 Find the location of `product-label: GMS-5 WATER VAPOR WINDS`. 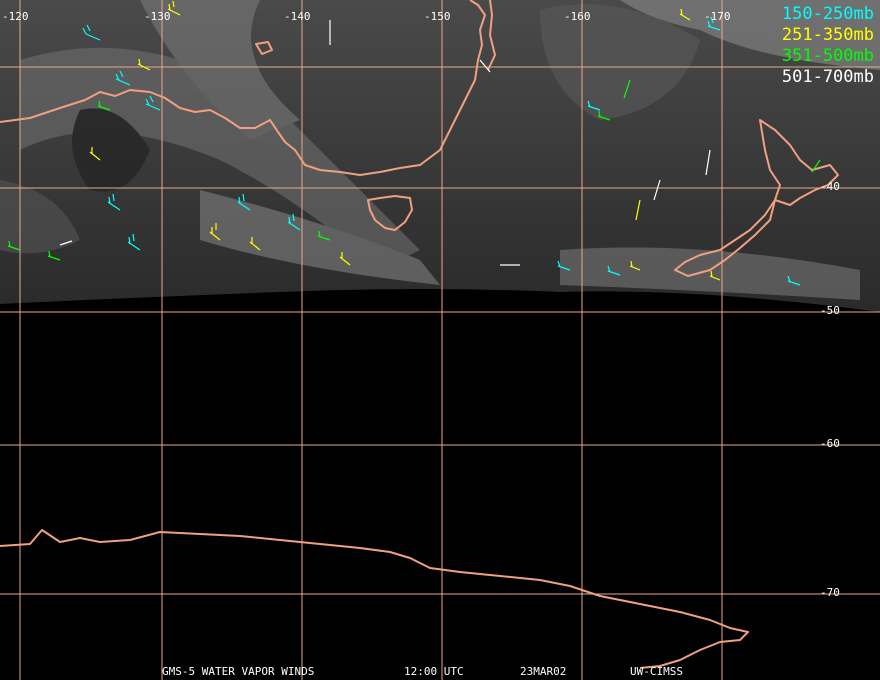

product-label: GMS-5 WATER VAPOR WINDS is located at coordinates (238, 671).